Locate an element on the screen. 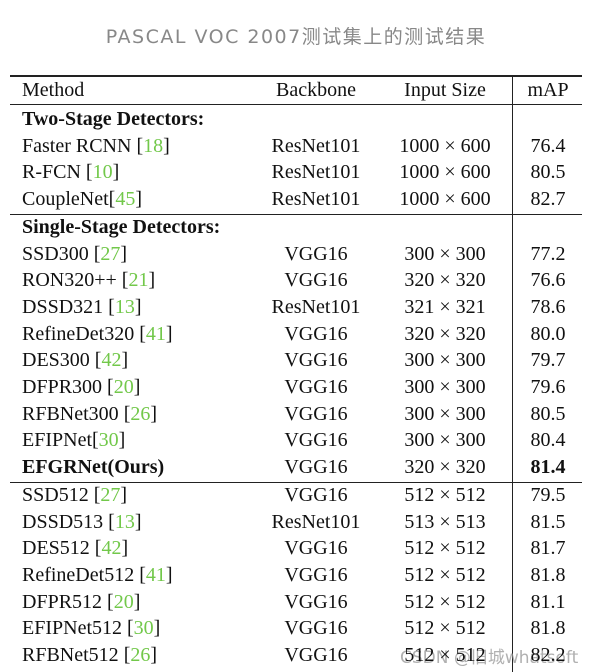 This screenshot has height=672, width=592. input-size: 321 × 321 is located at coordinates (445, 307).